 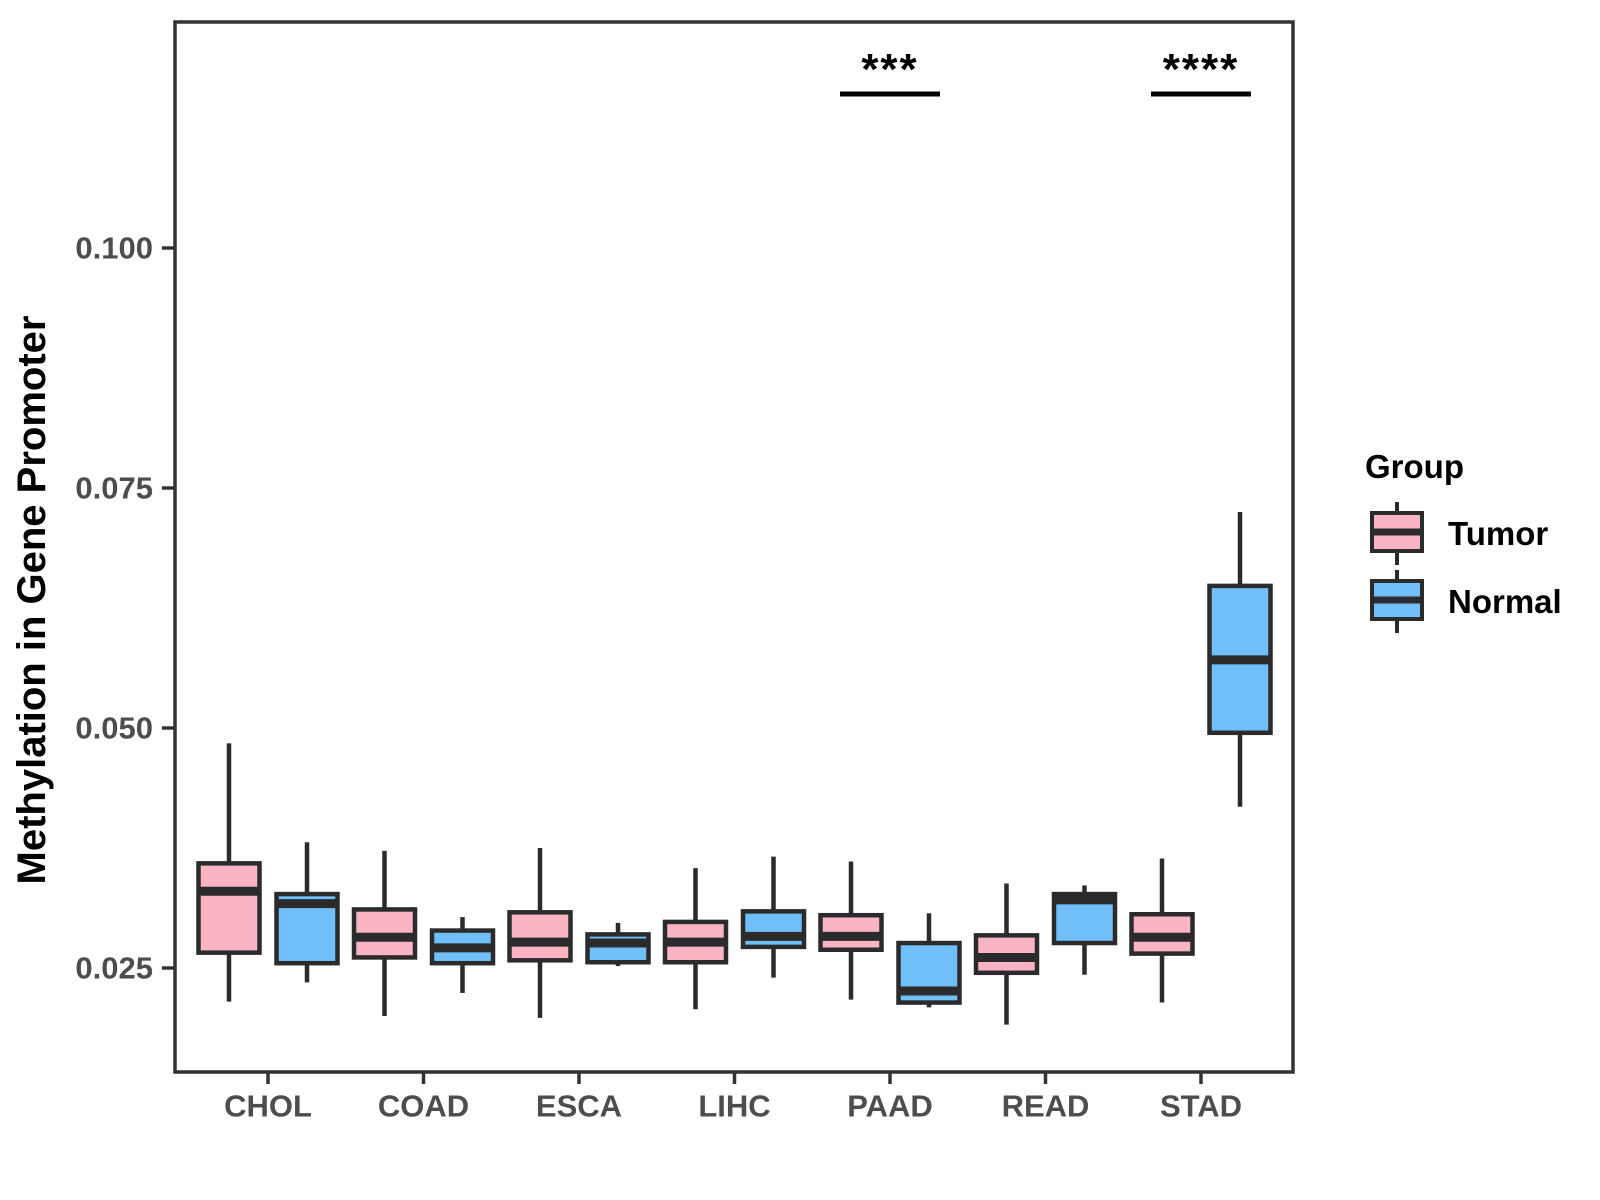 What do you see at coordinates (1201, 69) in the screenshot?
I see `significance-stars: ****` at bounding box center [1201, 69].